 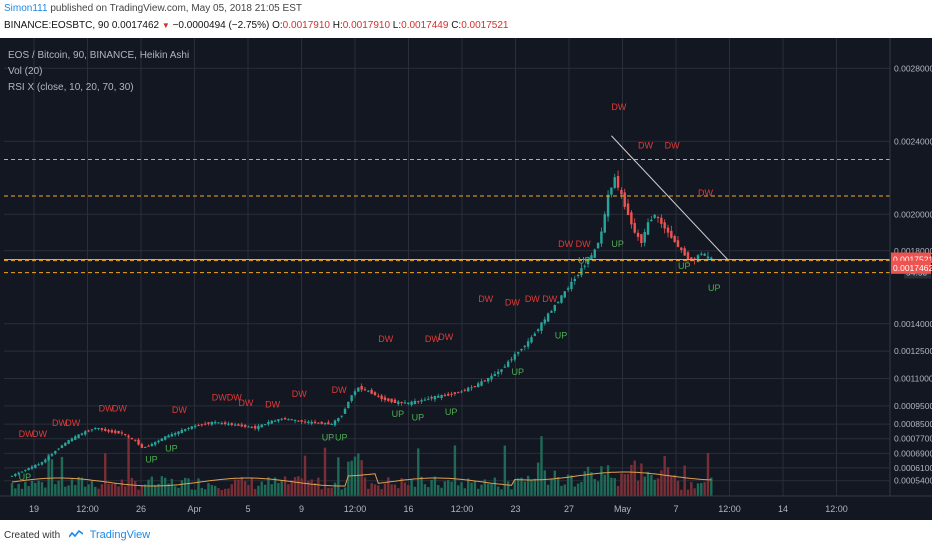 What do you see at coordinates (569, 509) in the screenshot?
I see `time-axis-label: 27` at bounding box center [569, 509].